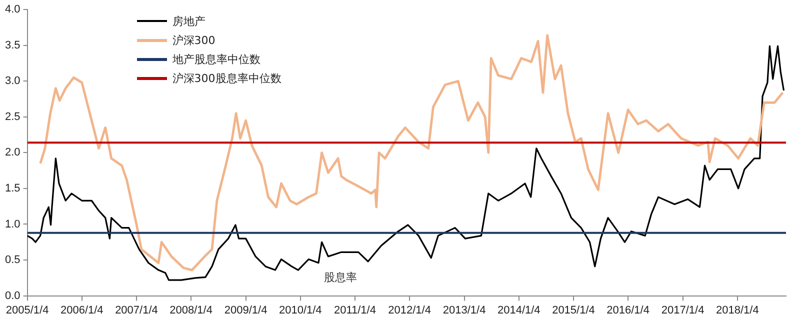  What do you see at coordinates (27, 310) in the screenshot?
I see `x-tick-label: 2005/1/4` at bounding box center [27, 310].